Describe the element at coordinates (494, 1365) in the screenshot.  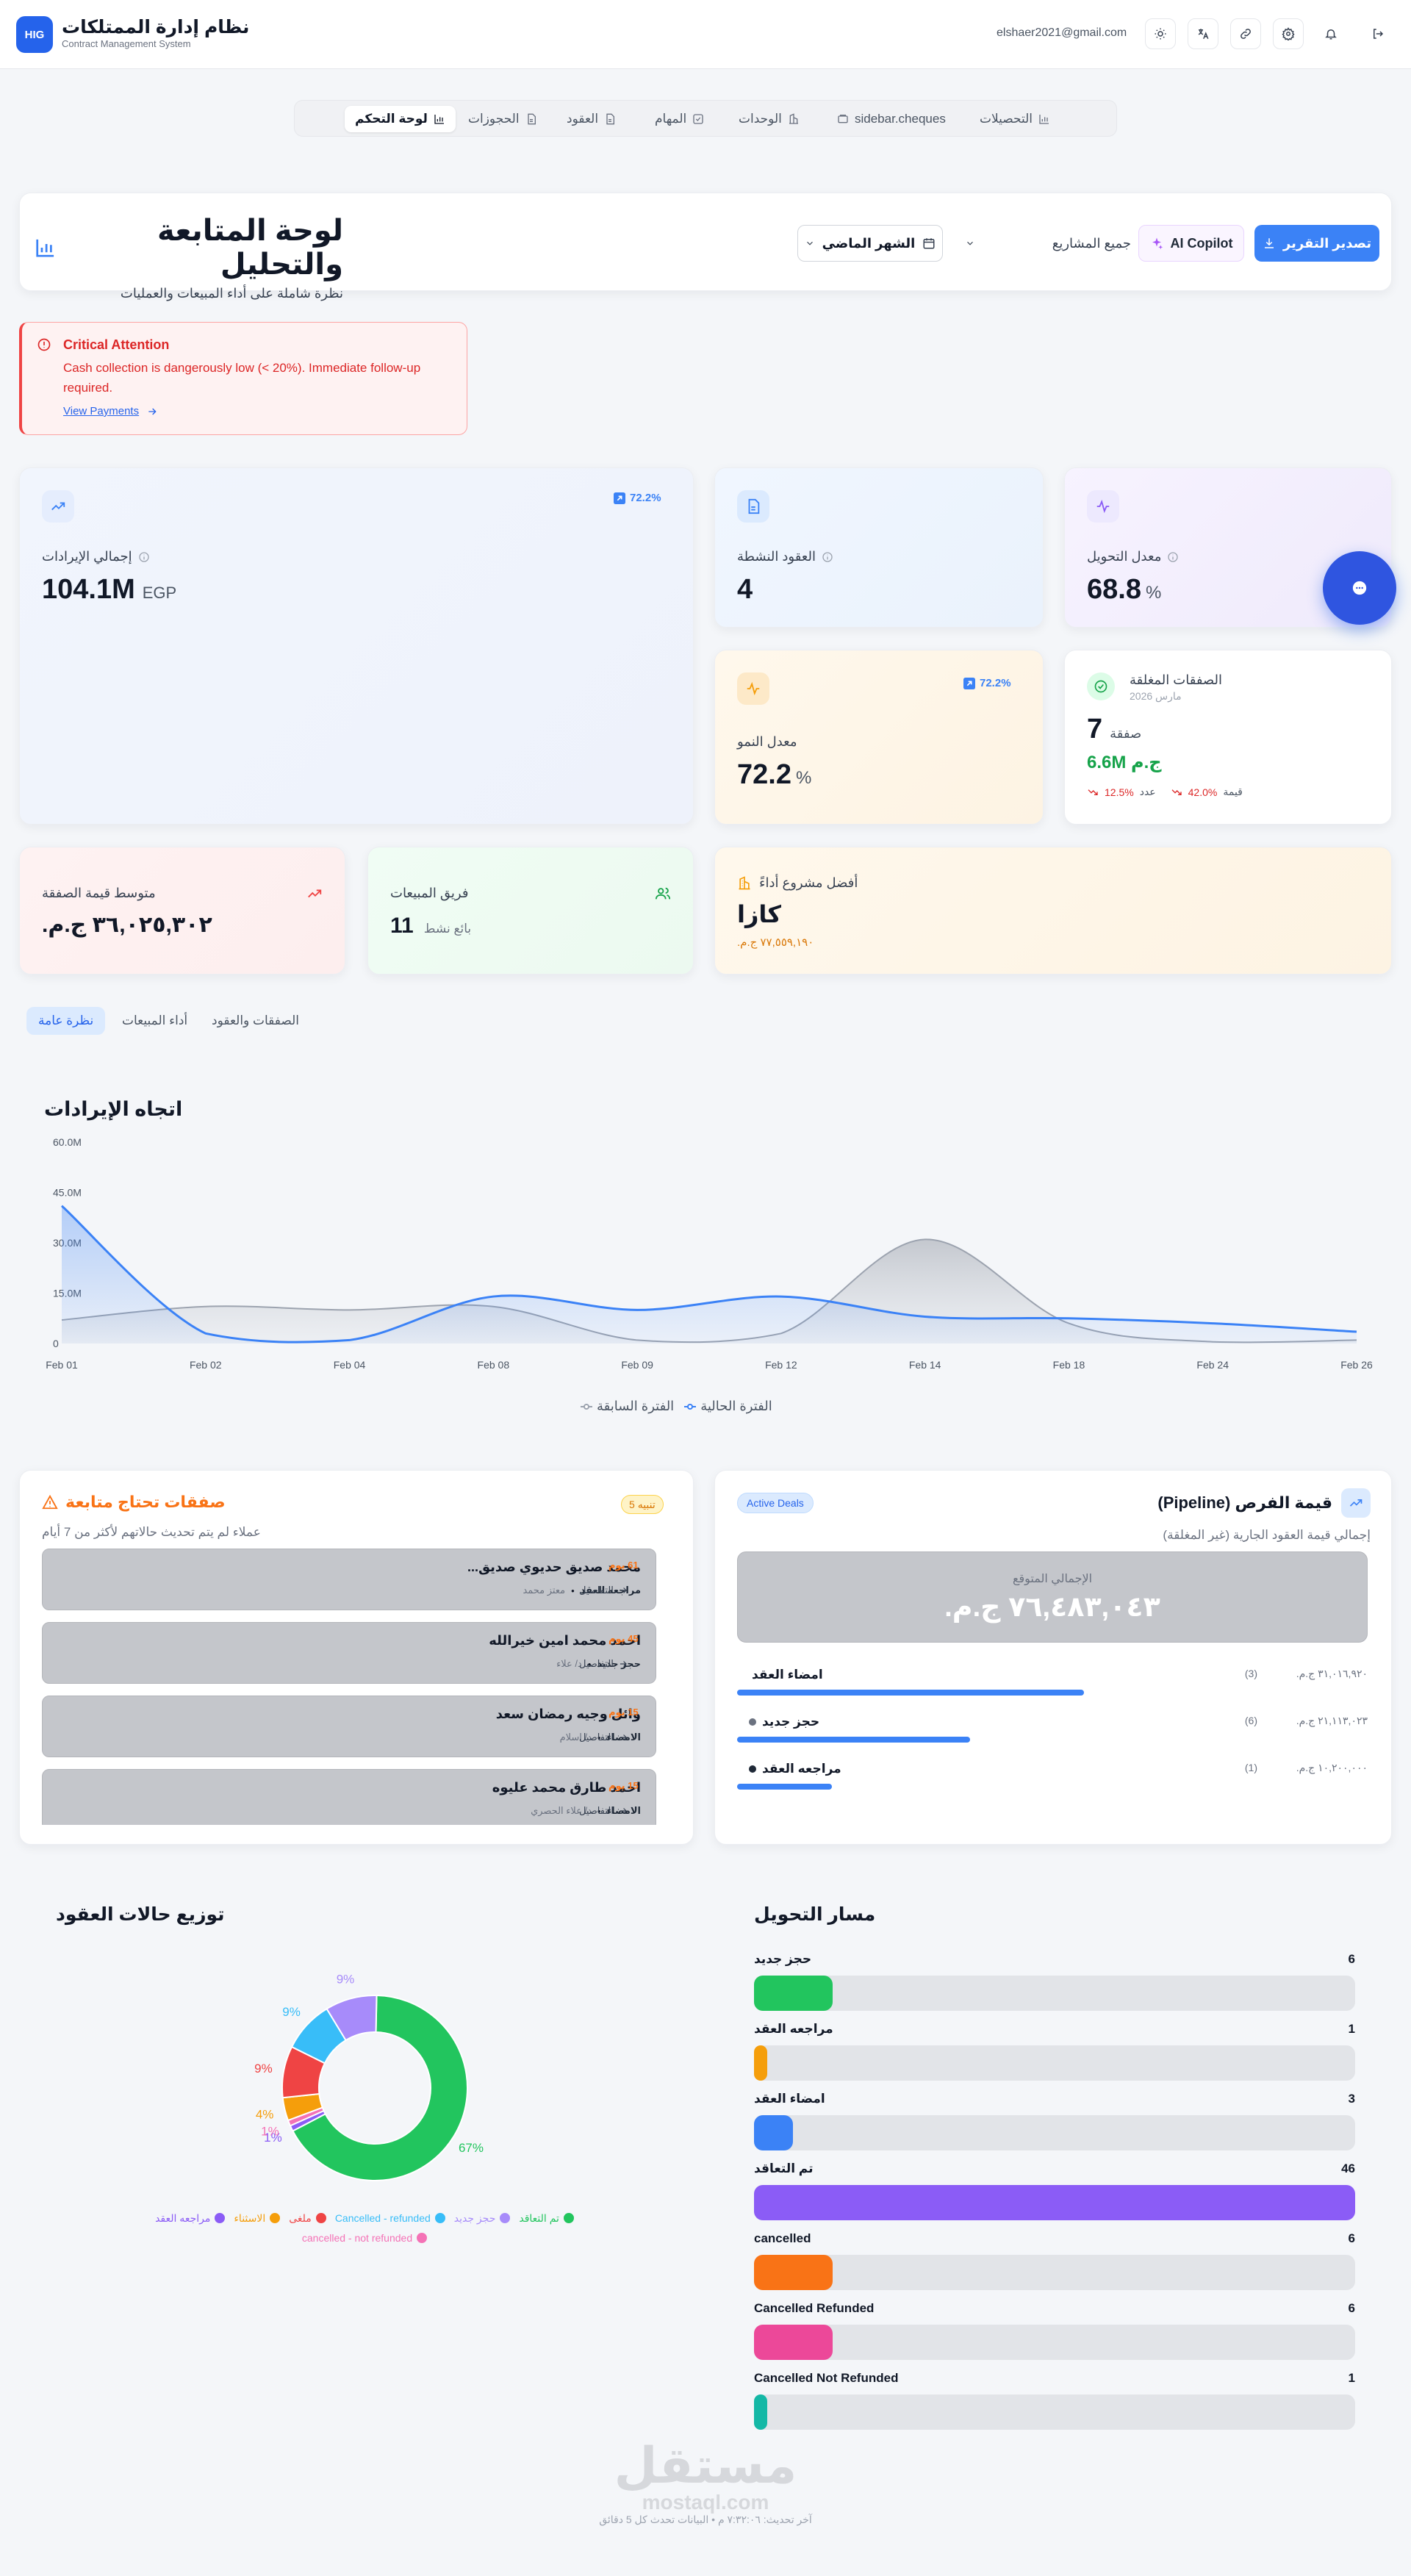
I see `x-tick-label: Feb 08` at that location.